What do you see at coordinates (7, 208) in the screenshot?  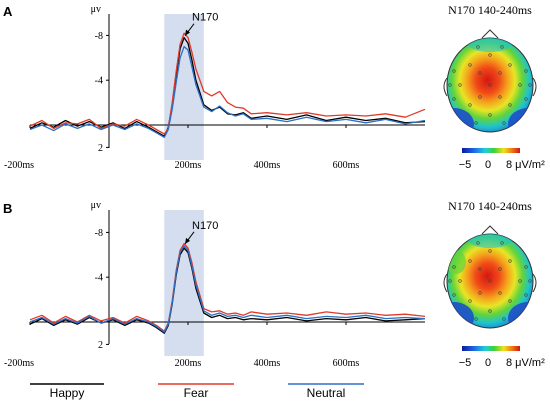 I see `panel-letter-b: B` at bounding box center [7, 208].